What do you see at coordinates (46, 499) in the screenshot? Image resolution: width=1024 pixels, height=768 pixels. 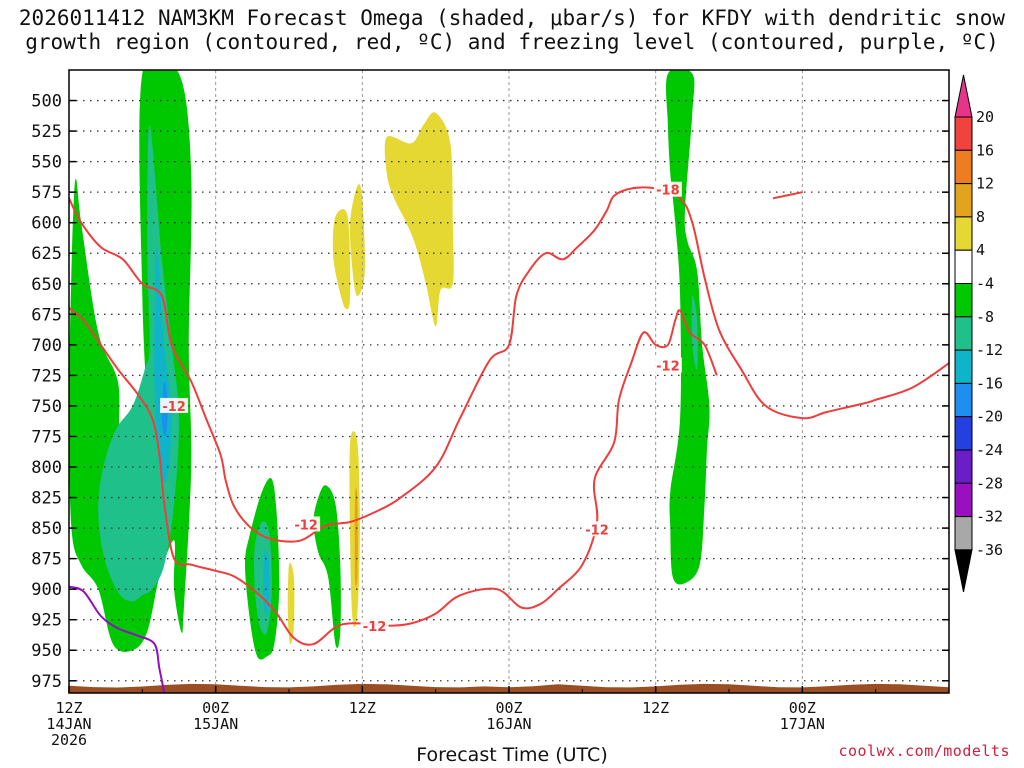 I see `y-tick-label-825: 825` at bounding box center [46, 499].